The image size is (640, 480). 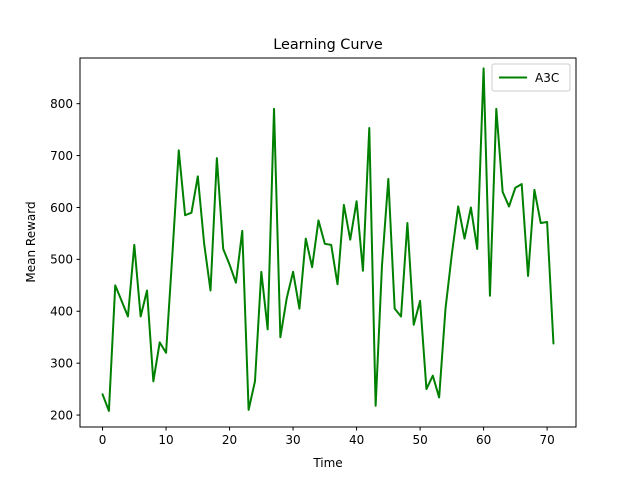 I want to click on y-tick-label: 400, so click(x=61, y=312).